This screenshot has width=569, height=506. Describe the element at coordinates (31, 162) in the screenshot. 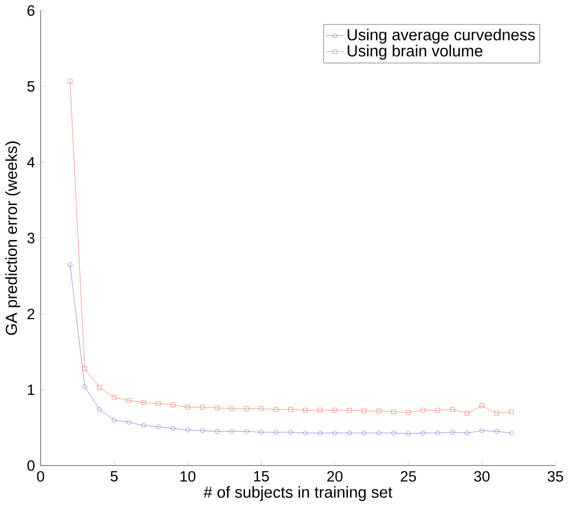

I see `y-tick-label: 4` at that location.